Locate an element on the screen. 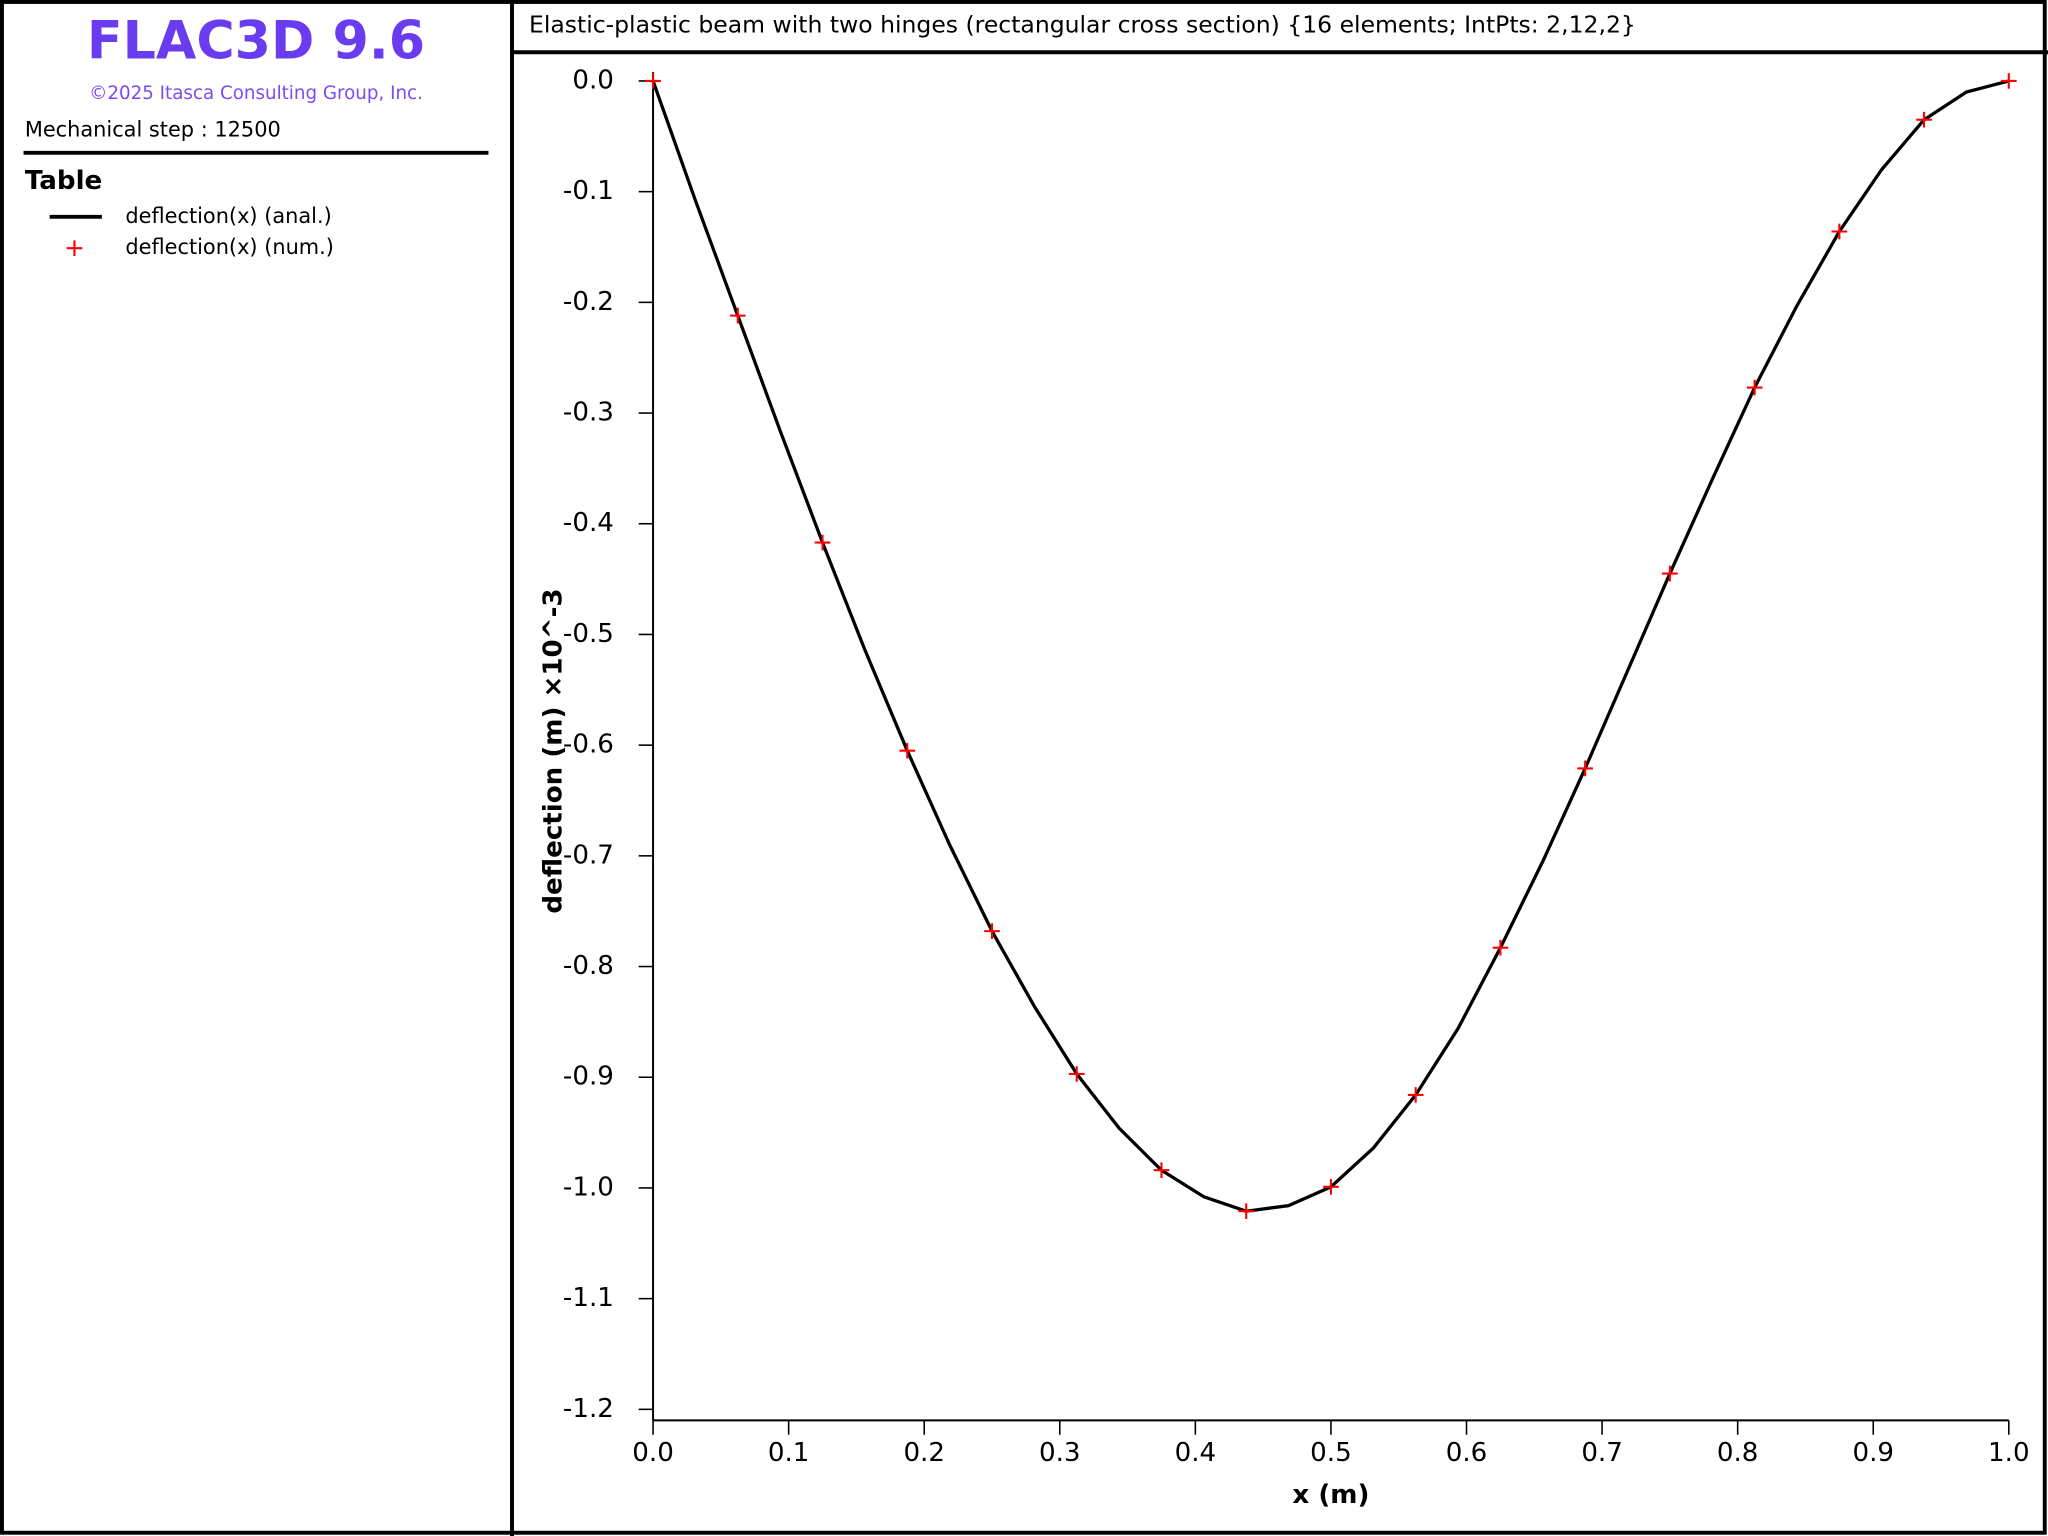  x-tick-label: 0.9 is located at coordinates (1873, 1453).